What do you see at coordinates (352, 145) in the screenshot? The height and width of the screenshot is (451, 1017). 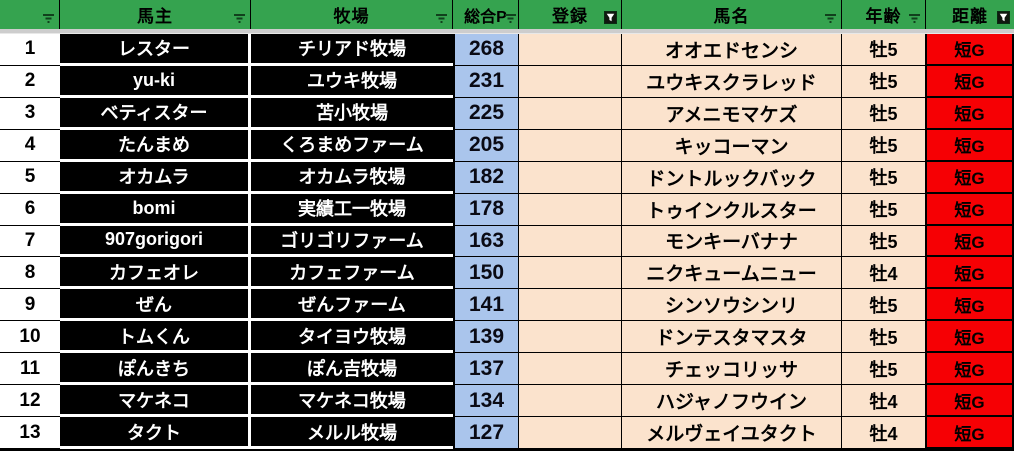 I see `farm-cell: くろまめファーム` at bounding box center [352, 145].